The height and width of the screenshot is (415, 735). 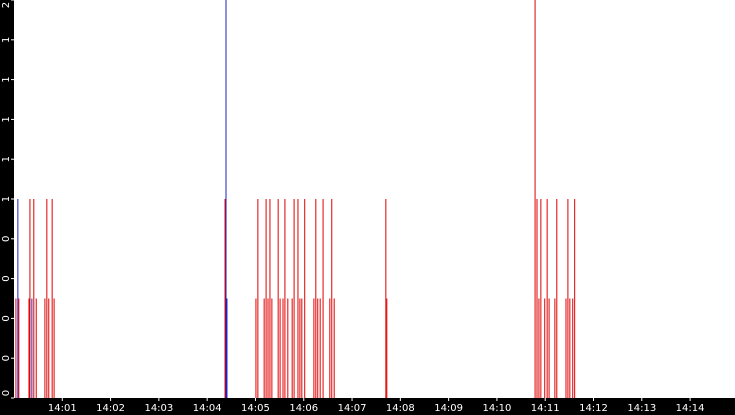 What do you see at coordinates (255, 408) in the screenshot?
I see `x-tick-label: 14:05` at bounding box center [255, 408].